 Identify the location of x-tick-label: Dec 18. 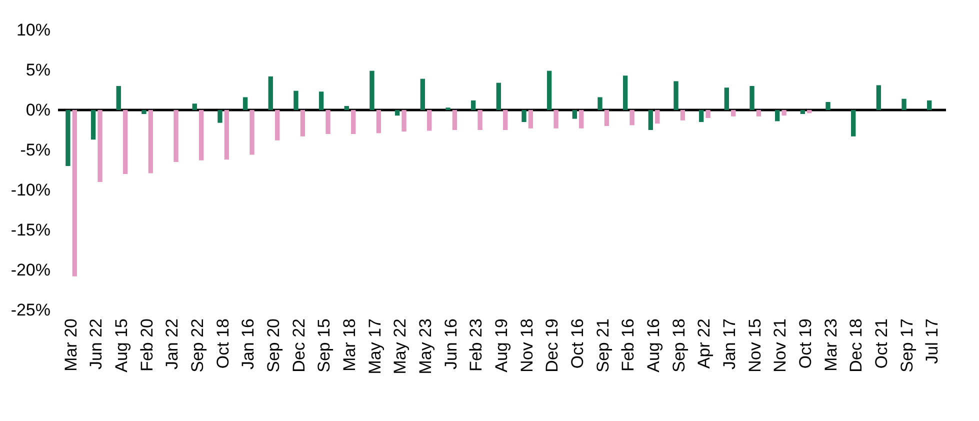
(856, 345).